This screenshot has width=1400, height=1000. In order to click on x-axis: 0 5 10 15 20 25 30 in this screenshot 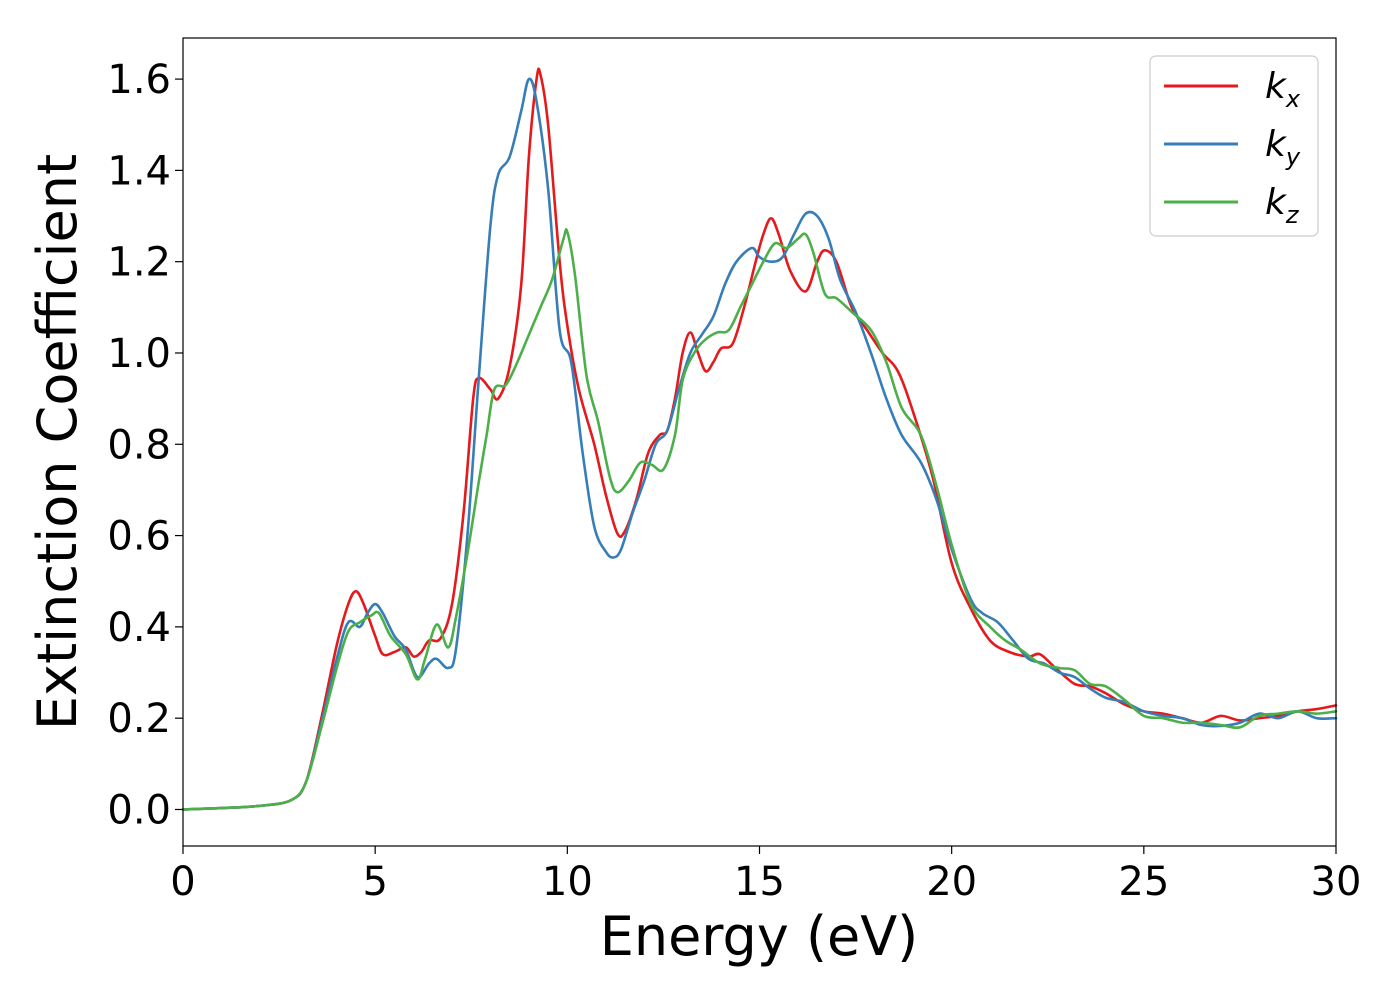, I will do `click(765, 875)`.